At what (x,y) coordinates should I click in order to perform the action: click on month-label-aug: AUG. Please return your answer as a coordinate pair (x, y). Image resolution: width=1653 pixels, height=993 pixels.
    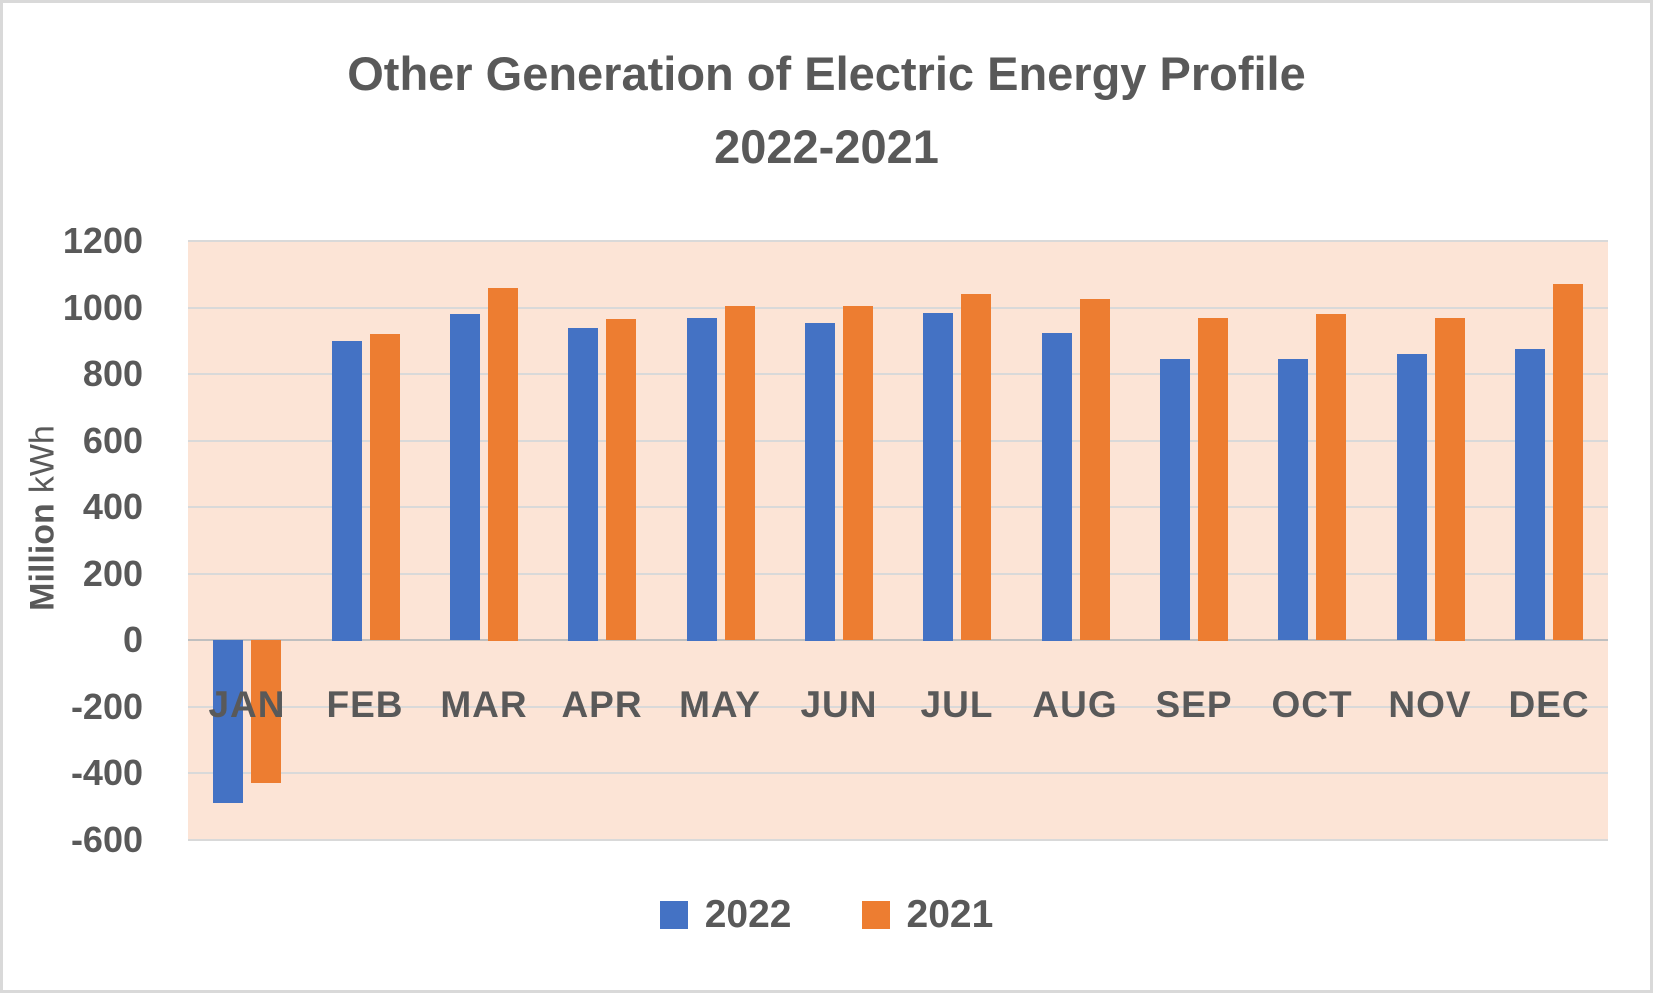
    Looking at the image, I should click on (1075, 704).